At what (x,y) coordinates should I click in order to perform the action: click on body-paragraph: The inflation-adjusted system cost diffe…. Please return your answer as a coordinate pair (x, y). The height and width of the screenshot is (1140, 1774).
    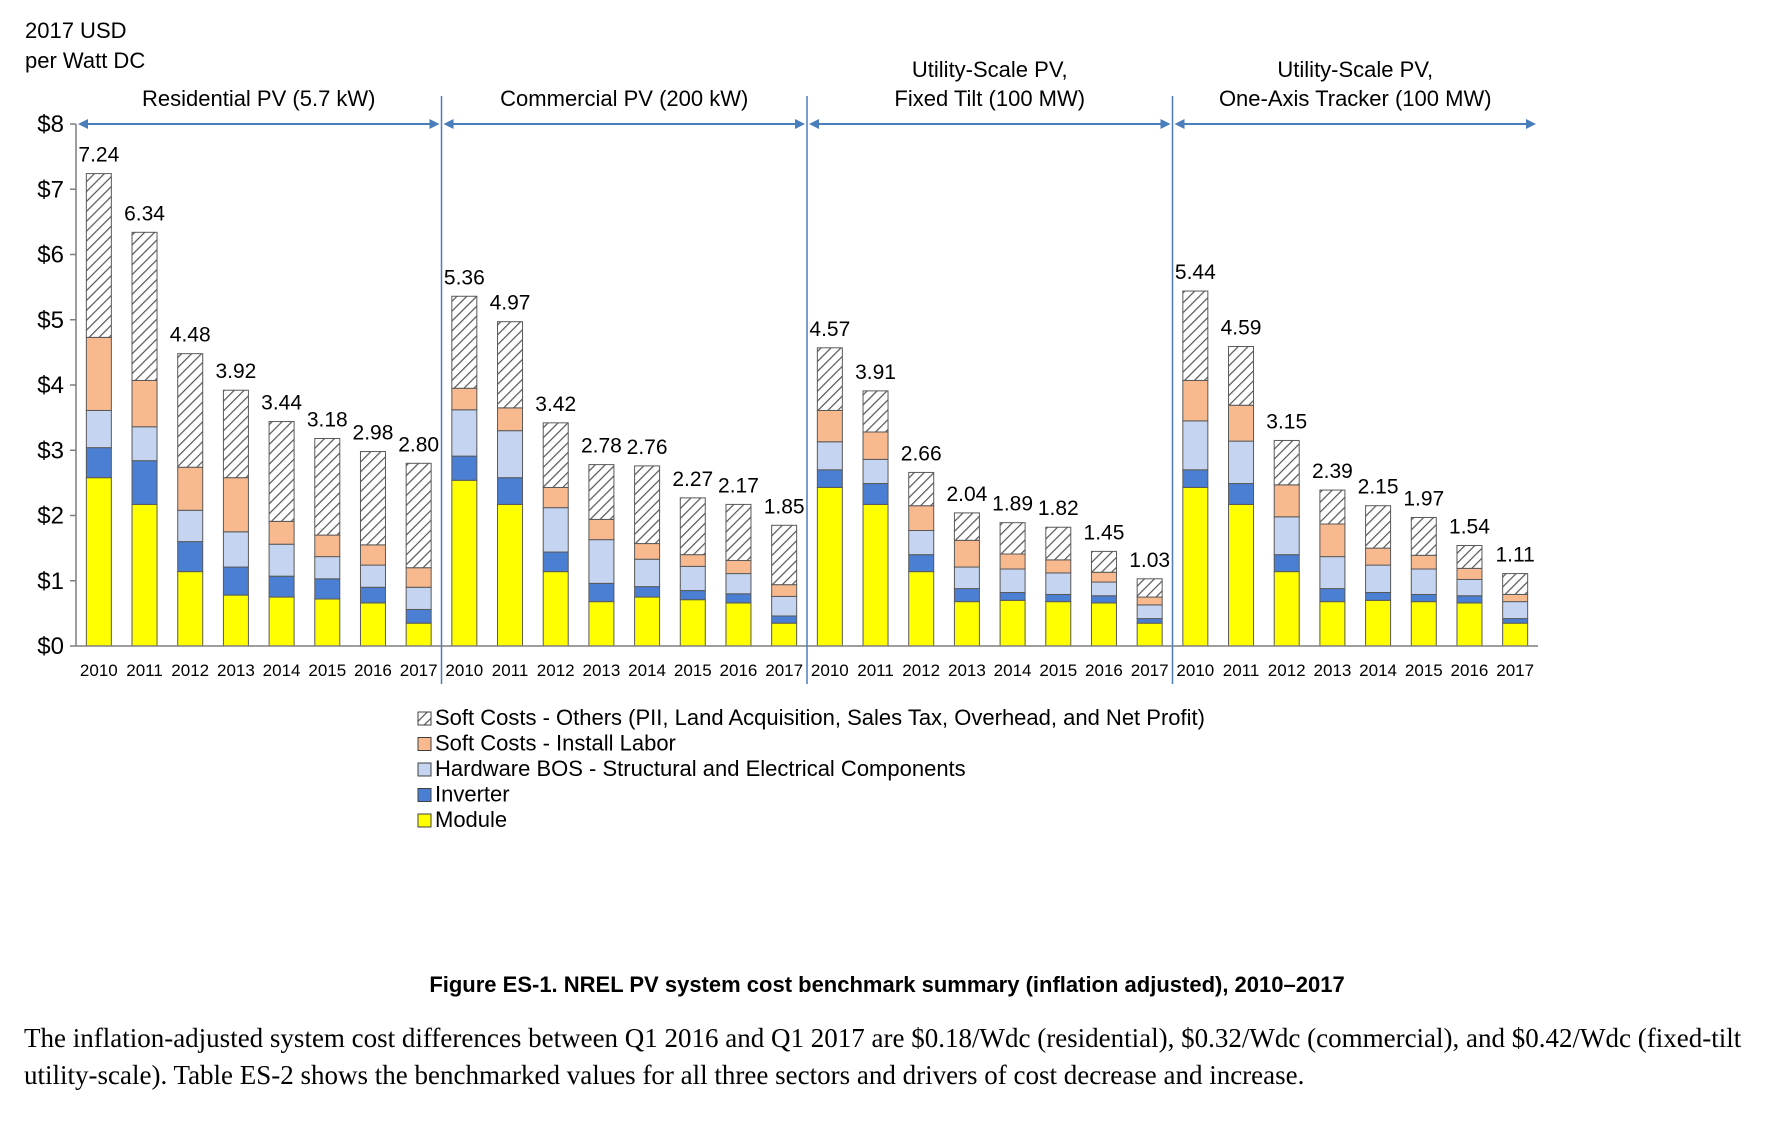
    Looking at the image, I should click on (883, 1056).